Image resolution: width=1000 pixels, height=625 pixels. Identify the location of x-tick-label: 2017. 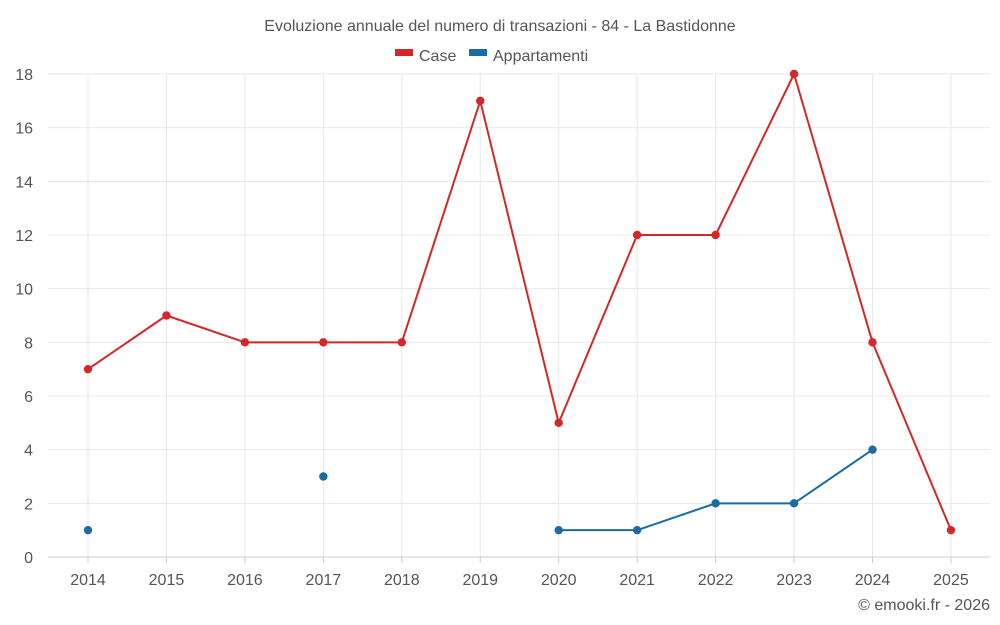
(324, 580).